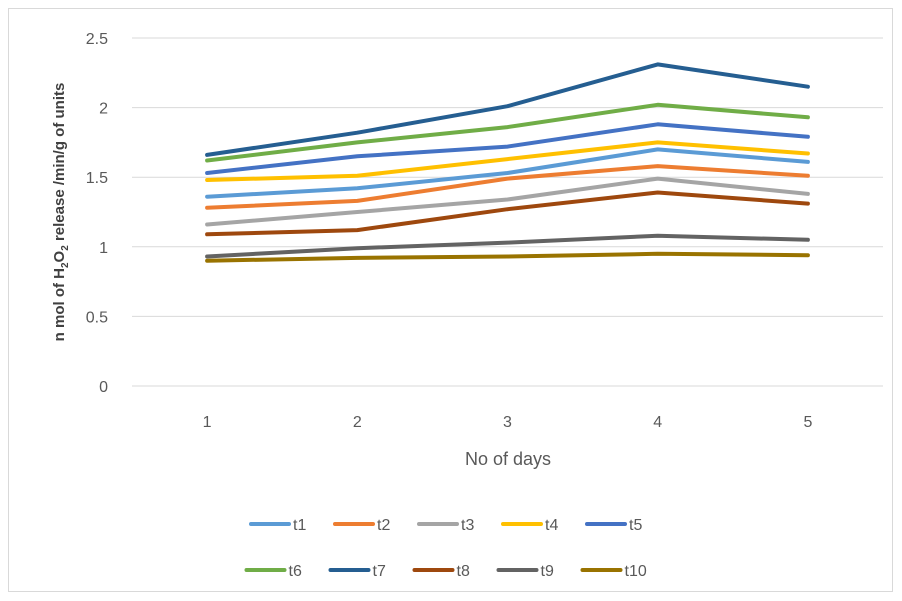 The image size is (902, 601). What do you see at coordinates (357, 571) in the screenshot?
I see `legend-item-t7: t7` at bounding box center [357, 571].